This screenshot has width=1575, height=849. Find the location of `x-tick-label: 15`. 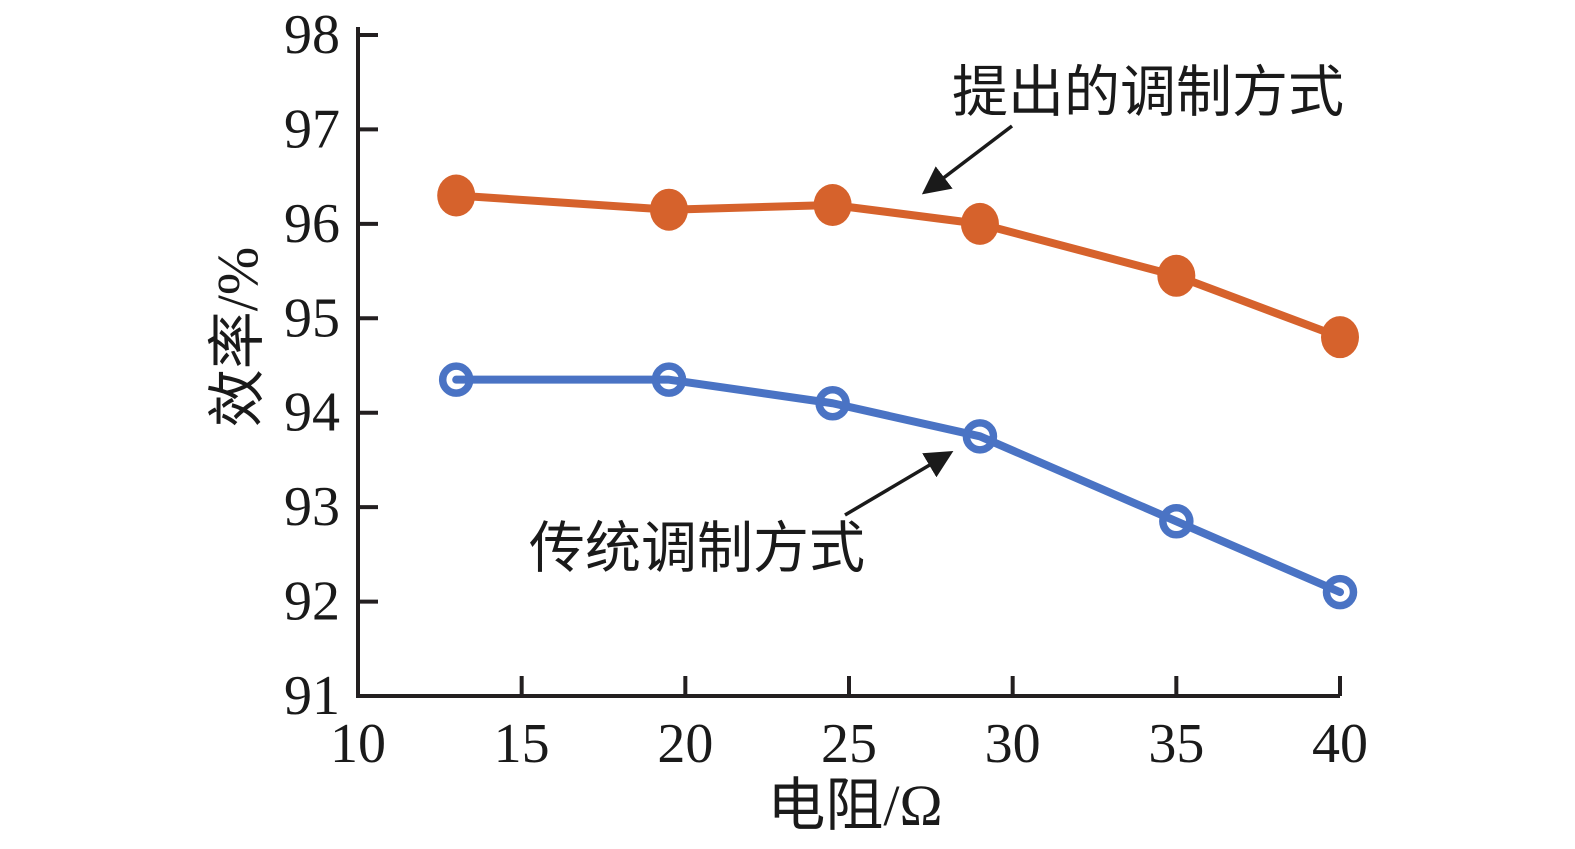

x-tick-label: 15 is located at coordinates (522, 744).